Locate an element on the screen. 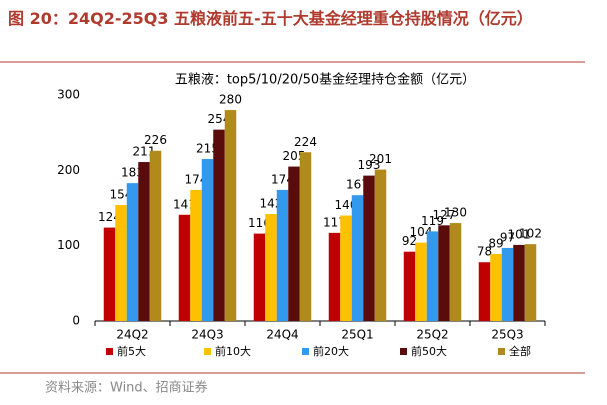 This screenshot has width=607, height=405. value-label: 254 is located at coordinates (219, 119).